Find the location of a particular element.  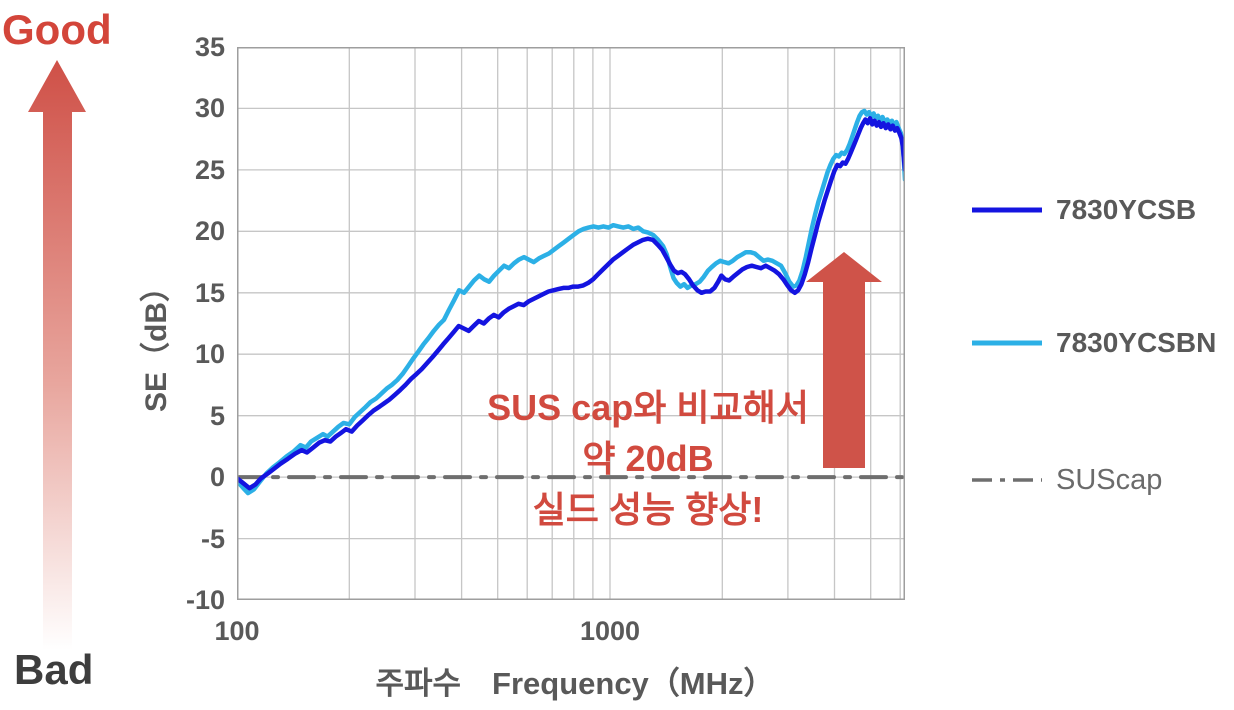

bad-label: Bad is located at coordinates (54, 669).